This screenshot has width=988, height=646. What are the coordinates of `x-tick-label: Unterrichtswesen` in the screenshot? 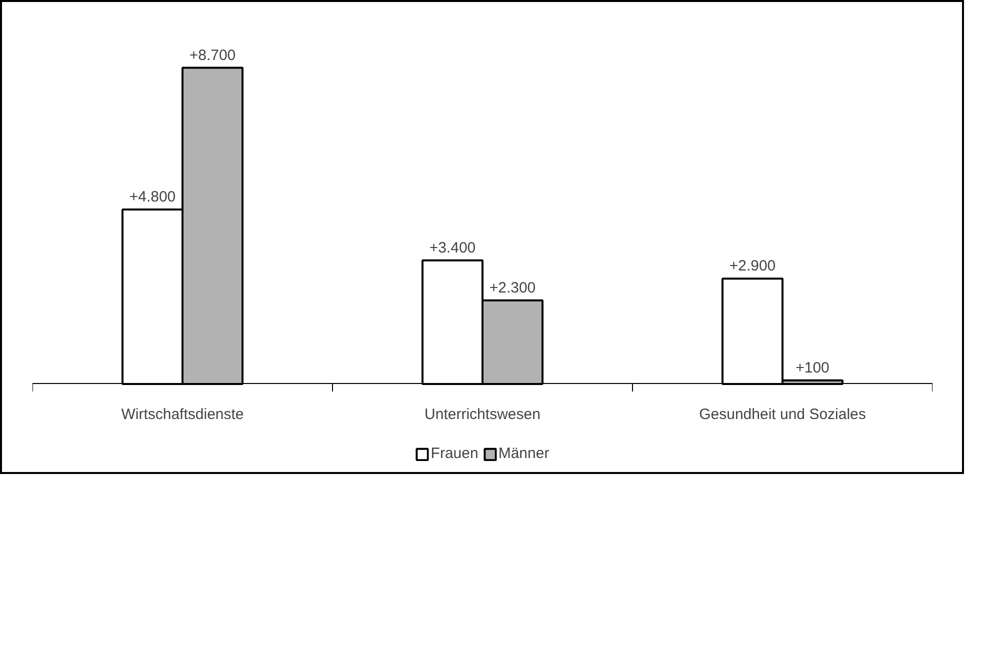 It's located at (482, 414).